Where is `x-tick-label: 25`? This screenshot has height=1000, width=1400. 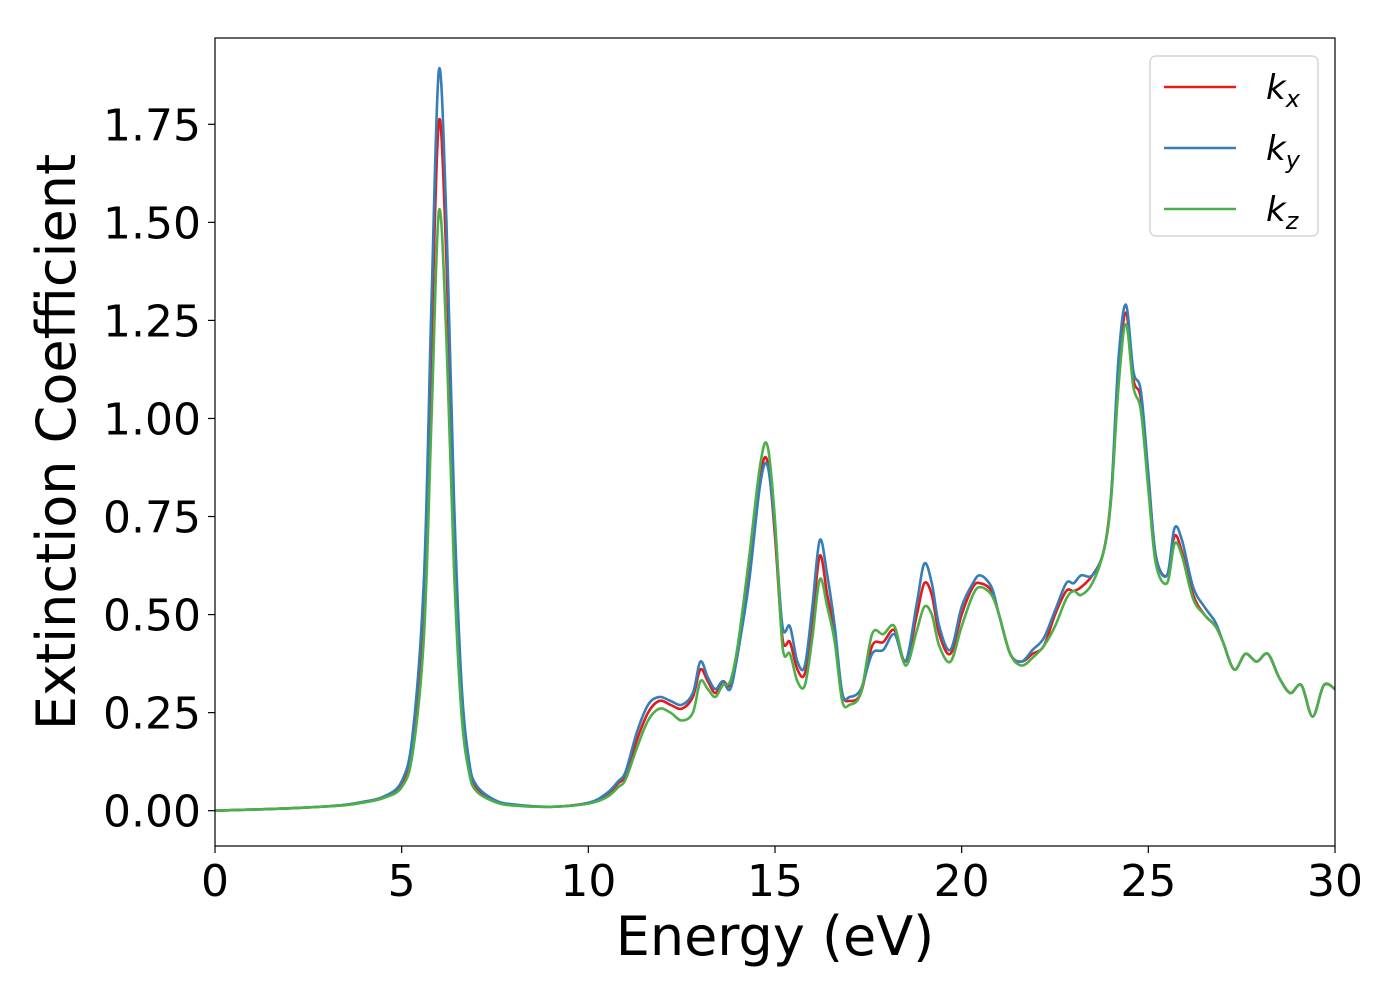
x-tick-label: 25 is located at coordinates (1148, 881).